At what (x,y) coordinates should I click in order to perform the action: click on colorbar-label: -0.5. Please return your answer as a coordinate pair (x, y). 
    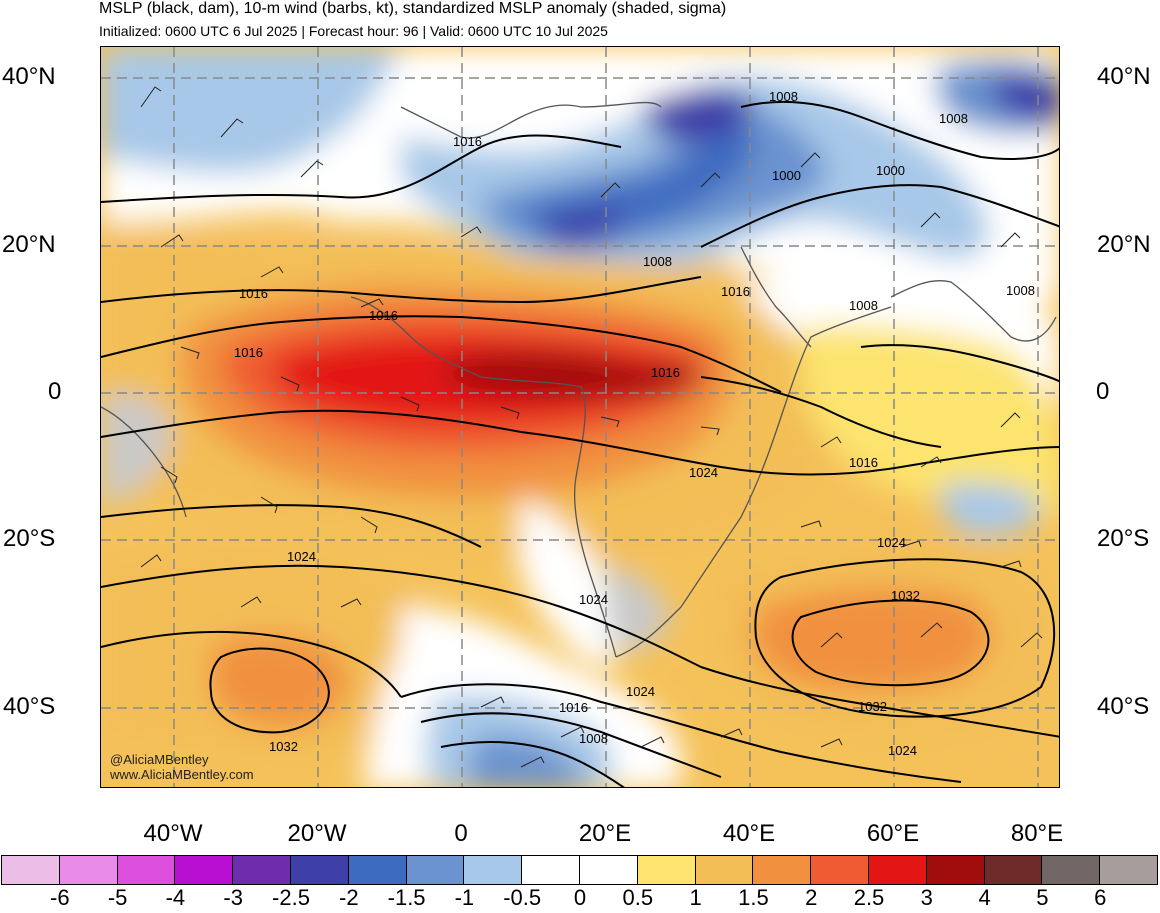
    Looking at the image, I should click on (522, 897).